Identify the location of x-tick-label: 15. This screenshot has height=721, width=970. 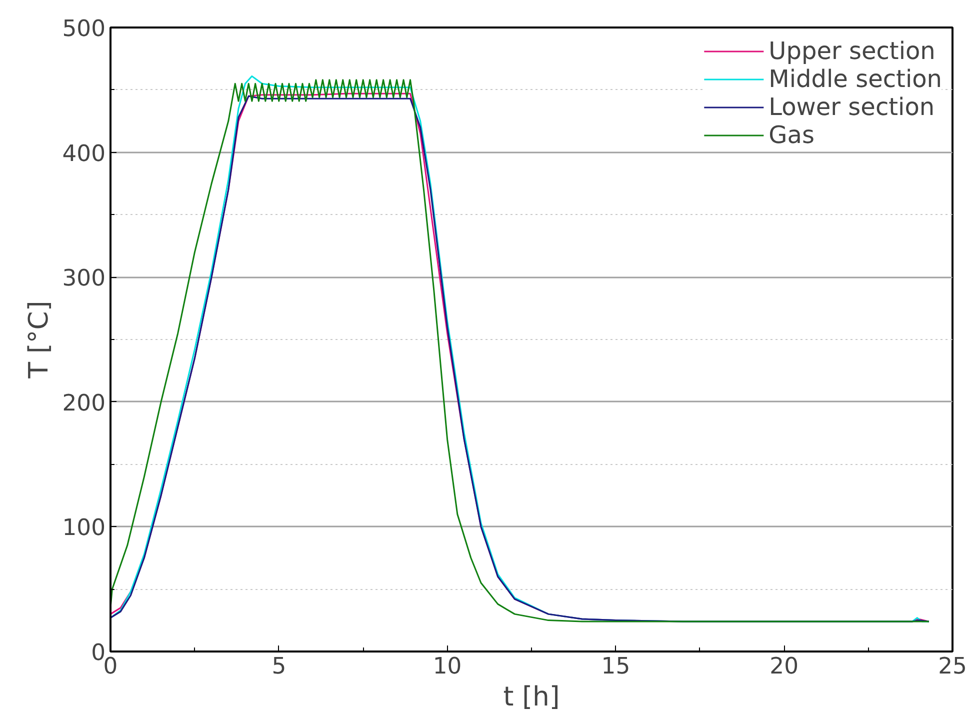
(615, 667).